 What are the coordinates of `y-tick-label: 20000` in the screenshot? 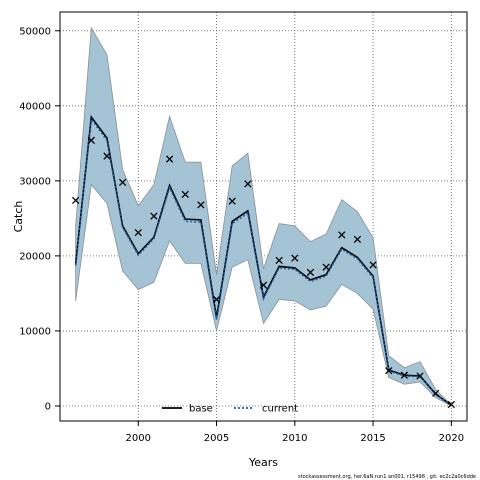 It's located at (35, 256).